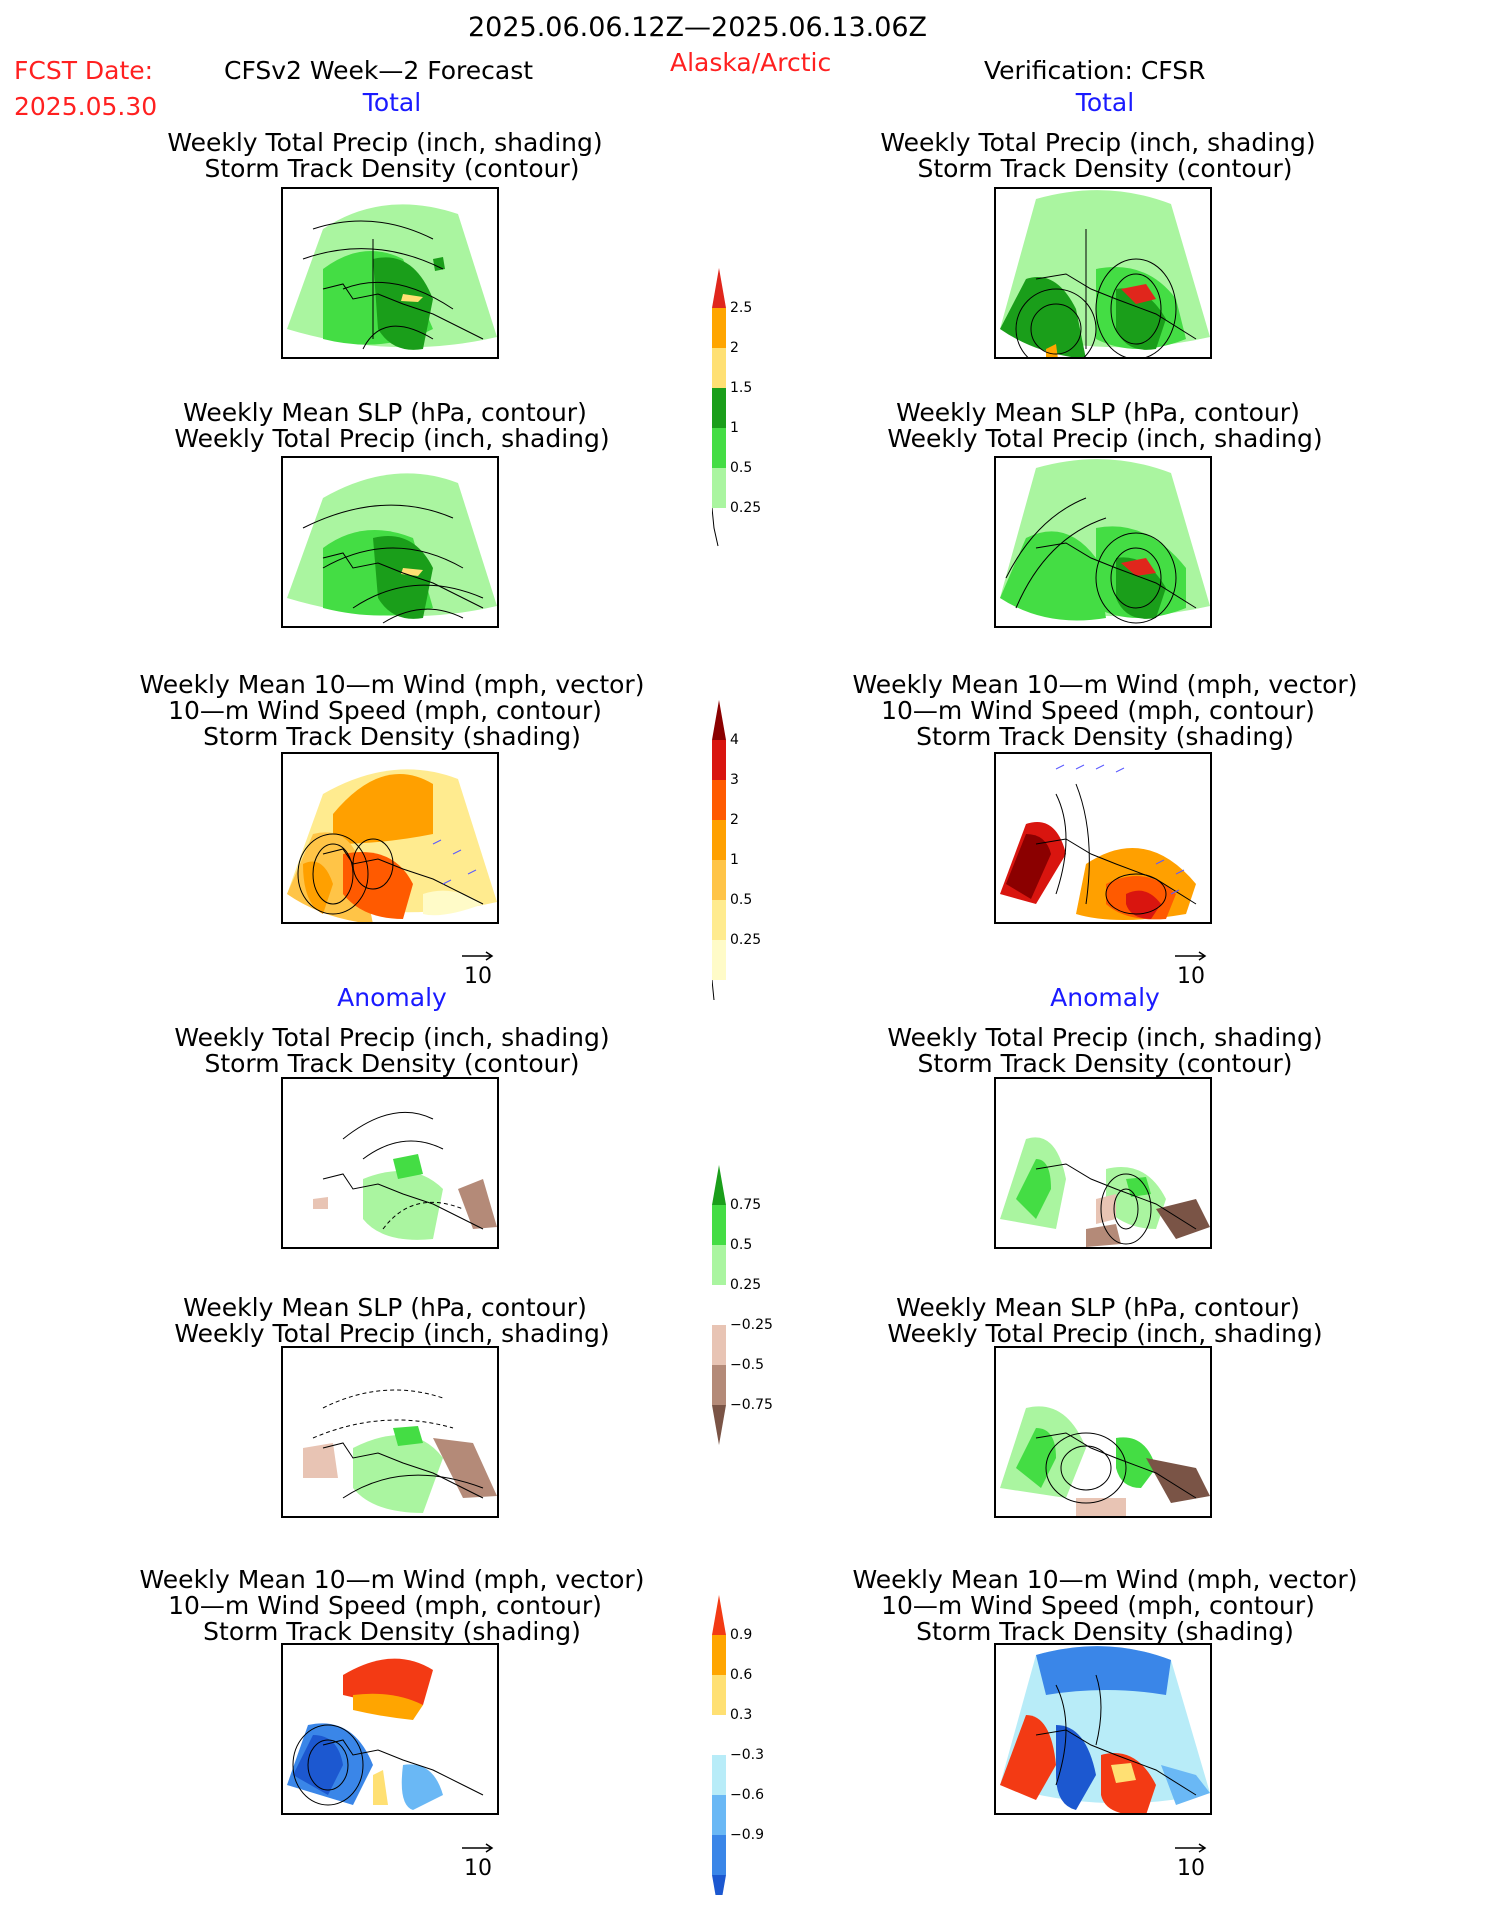  What do you see at coordinates (752, 1745) in the screenshot?
I see `colorbar-anomaly-storm-density: 0.9 0.6 0.3 −0.3 −0.6 −0.9` at bounding box center [752, 1745].